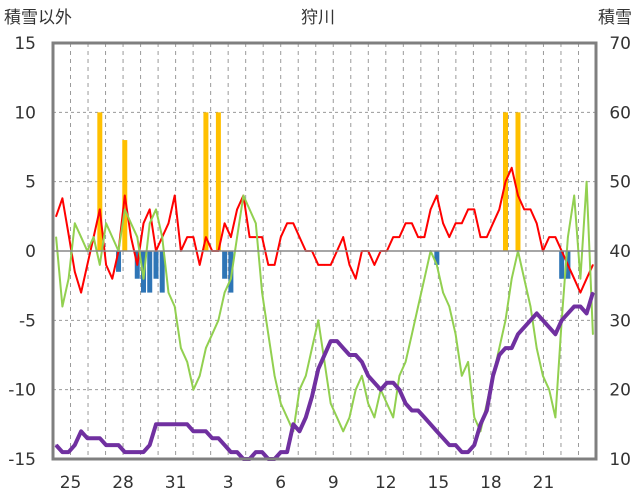  Describe the element at coordinates (228, 483) in the screenshot. I see `x-tick-label: 3` at that location.